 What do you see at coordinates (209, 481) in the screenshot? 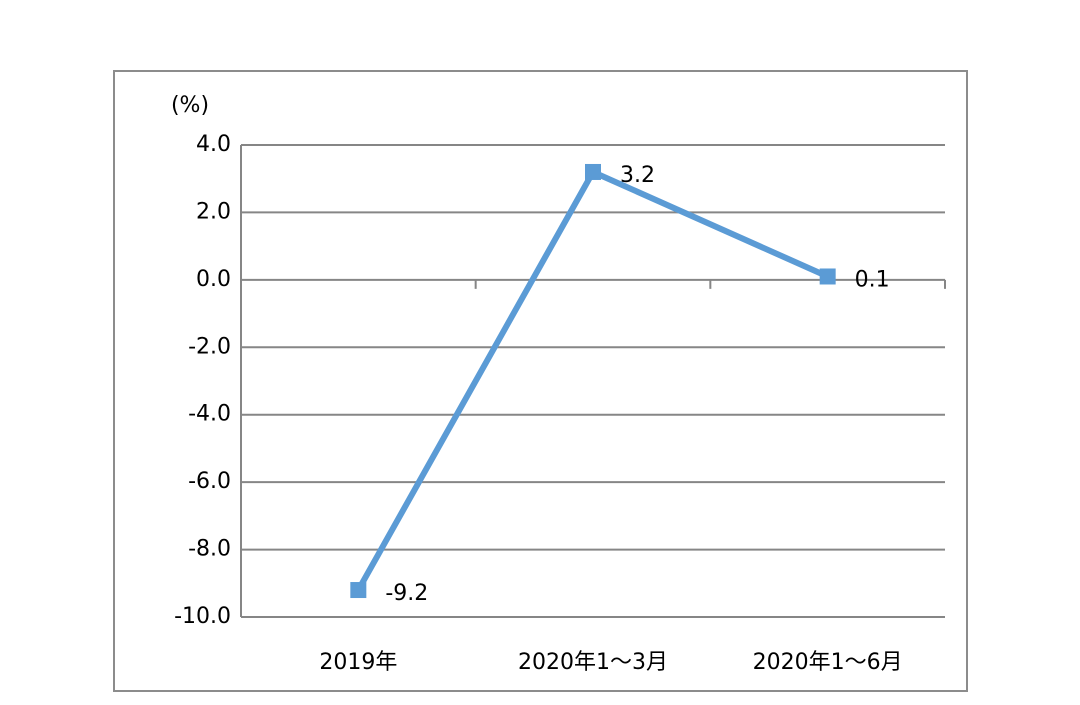
I see `y-tick-label: -6.0` at bounding box center [209, 481].